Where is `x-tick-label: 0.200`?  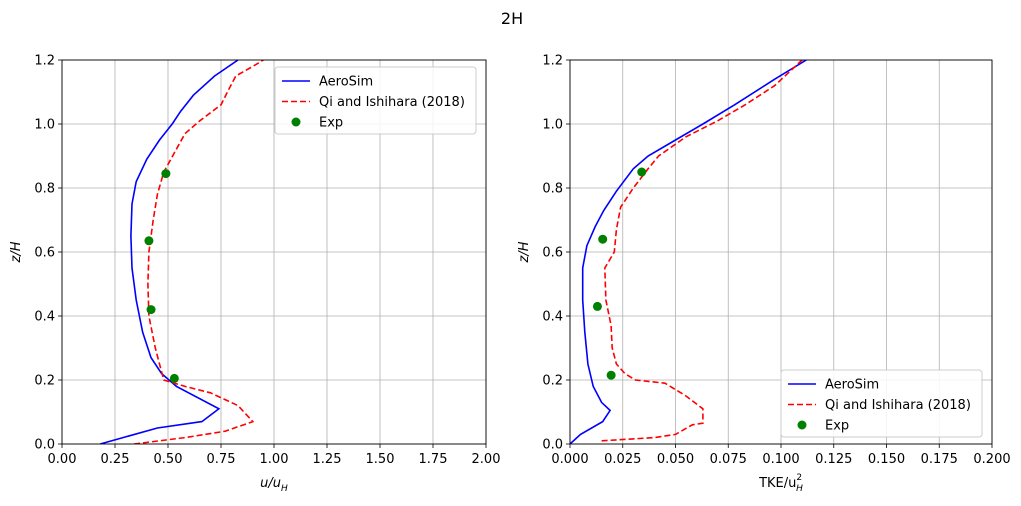
x-tick-label: 0.200 is located at coordinates (991, 459).